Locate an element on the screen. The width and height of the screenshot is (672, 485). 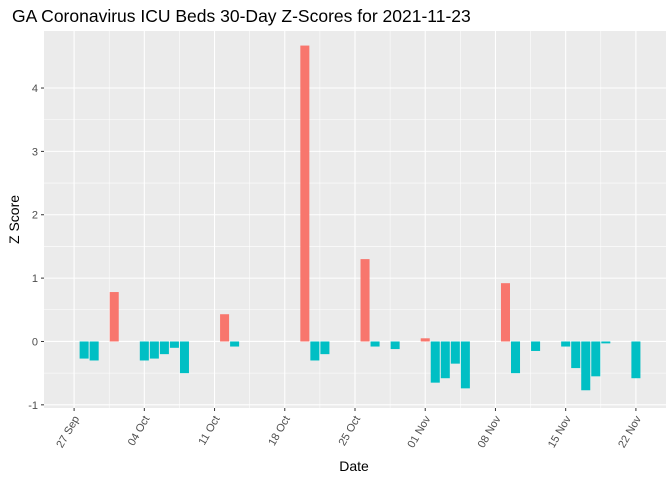
y-axis-title: Z Score is located at coordinates (14, 219).